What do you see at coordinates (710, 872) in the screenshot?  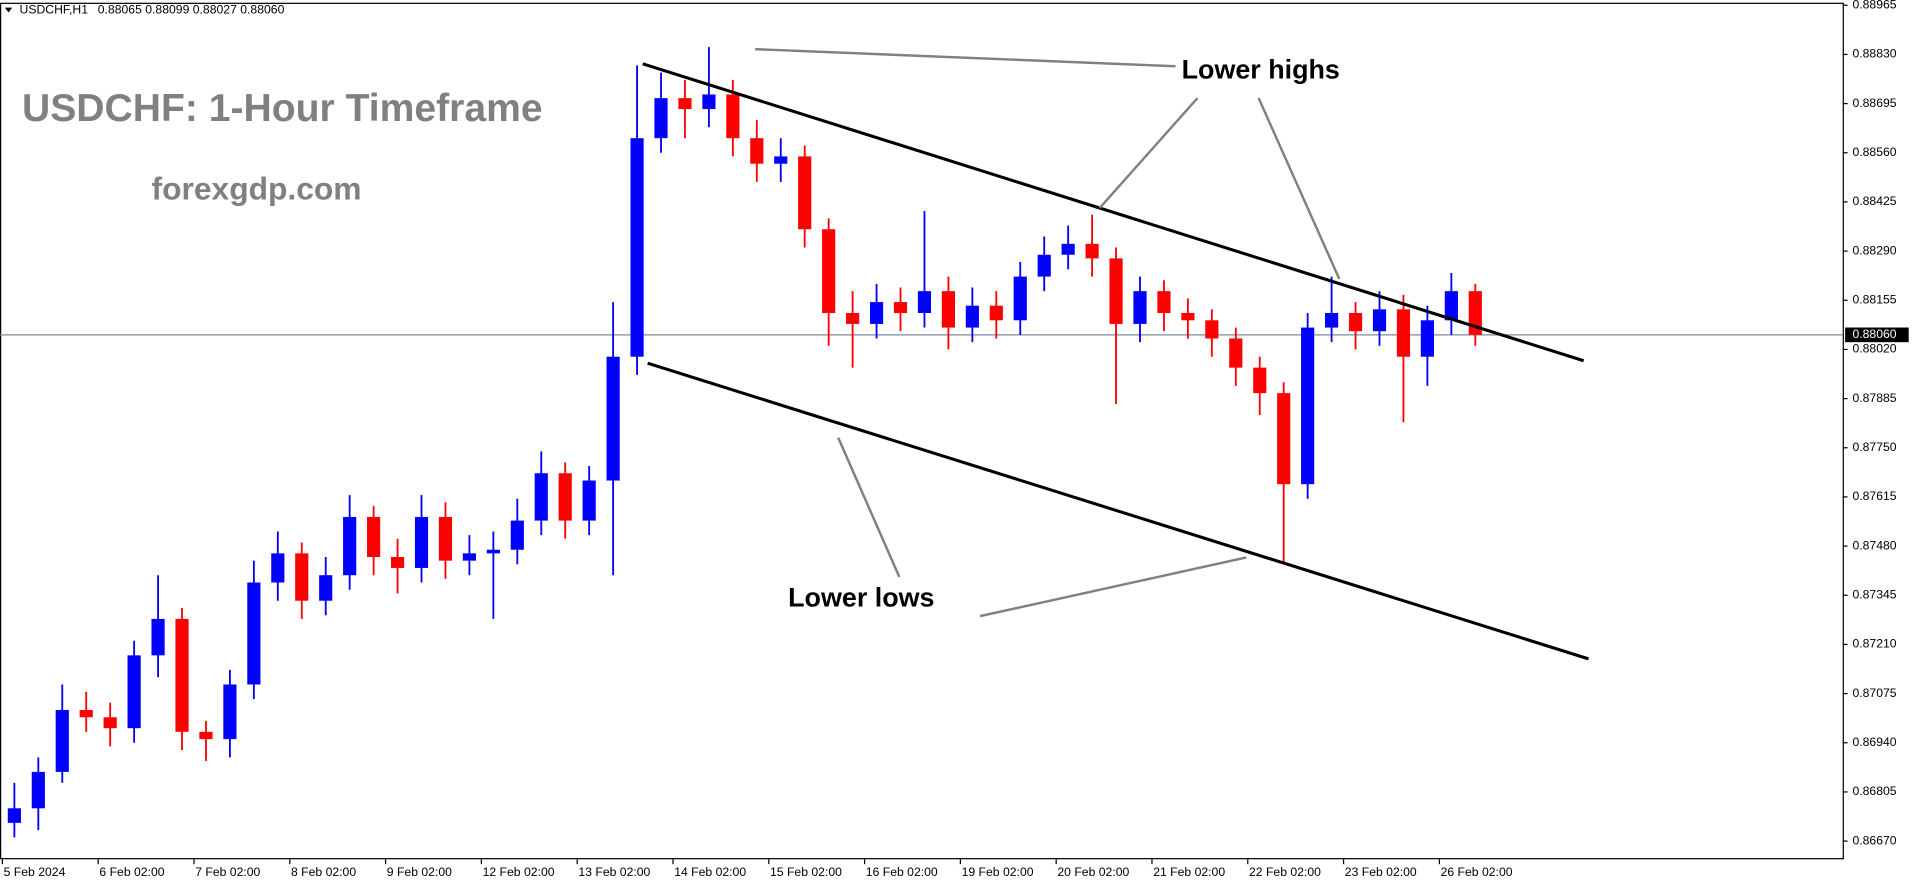 I see `x-tick-label: 14 Feb 02:00` at bounding box center [710, 872].